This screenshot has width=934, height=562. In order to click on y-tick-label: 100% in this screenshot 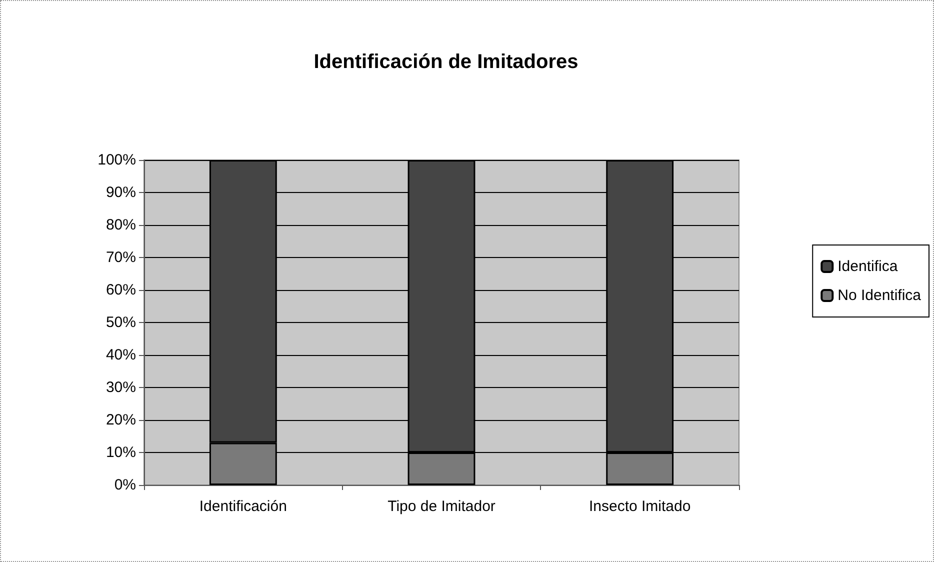, I will do `click(117, 160)`.